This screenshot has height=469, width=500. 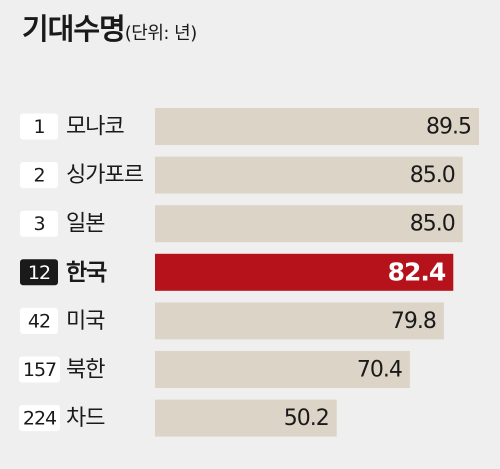 What do you see at coordinates (85, 370) in the screenshot?
I see `country-label: 북한` at bounding box center [85, 370].